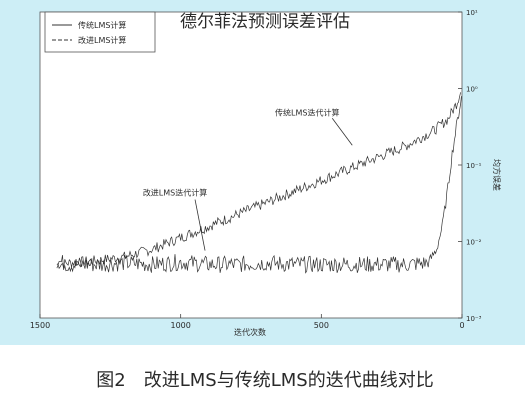 The height and width of the screenshot is (400, 525). I want to click on x-tick-label: 1000, so click(180, 325).